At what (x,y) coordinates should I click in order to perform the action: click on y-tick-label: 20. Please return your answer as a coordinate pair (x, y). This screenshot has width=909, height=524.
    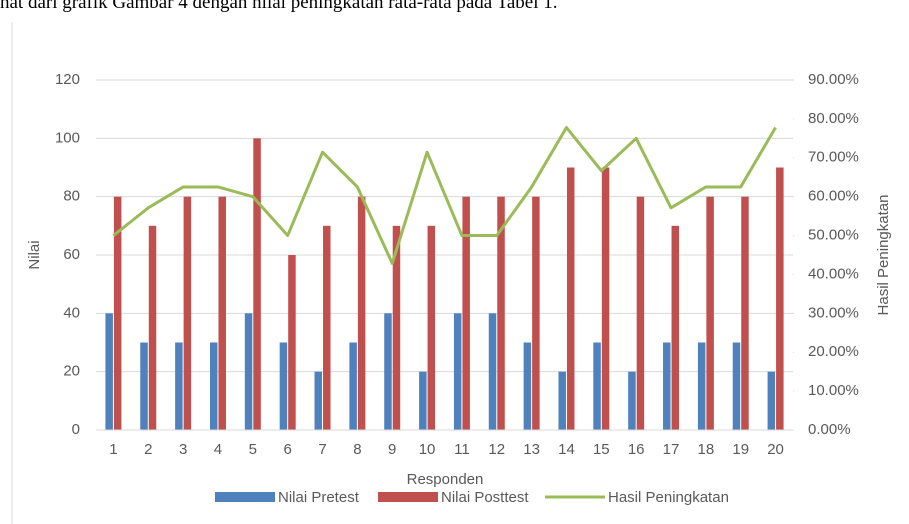
    Looking at the image, I should click on (71, 371).